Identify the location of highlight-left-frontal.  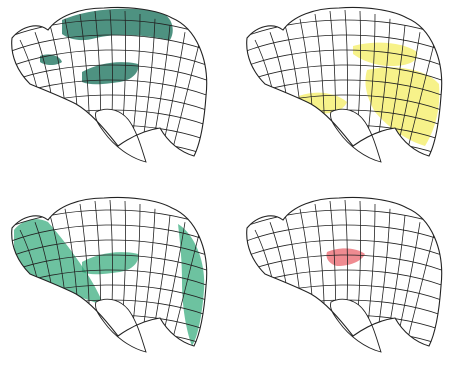
(59, 262).